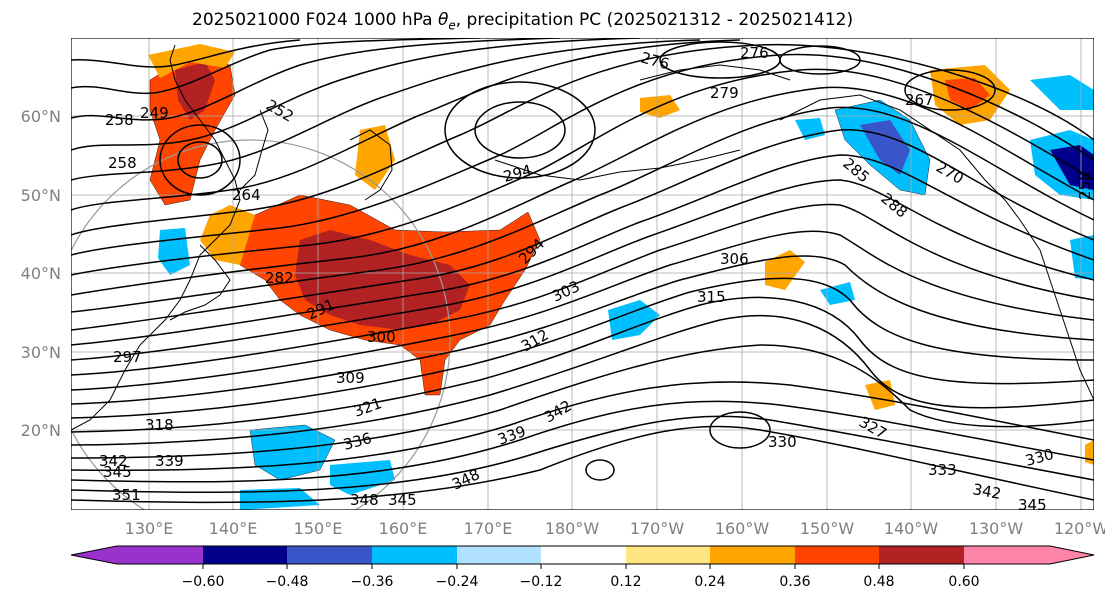 Image resolution: width=1105 pixels, height=603 pixels. Describe the element at coordinates (233, 528) in the screenshot. I see `lon-label-140e: 140°E` at that location.